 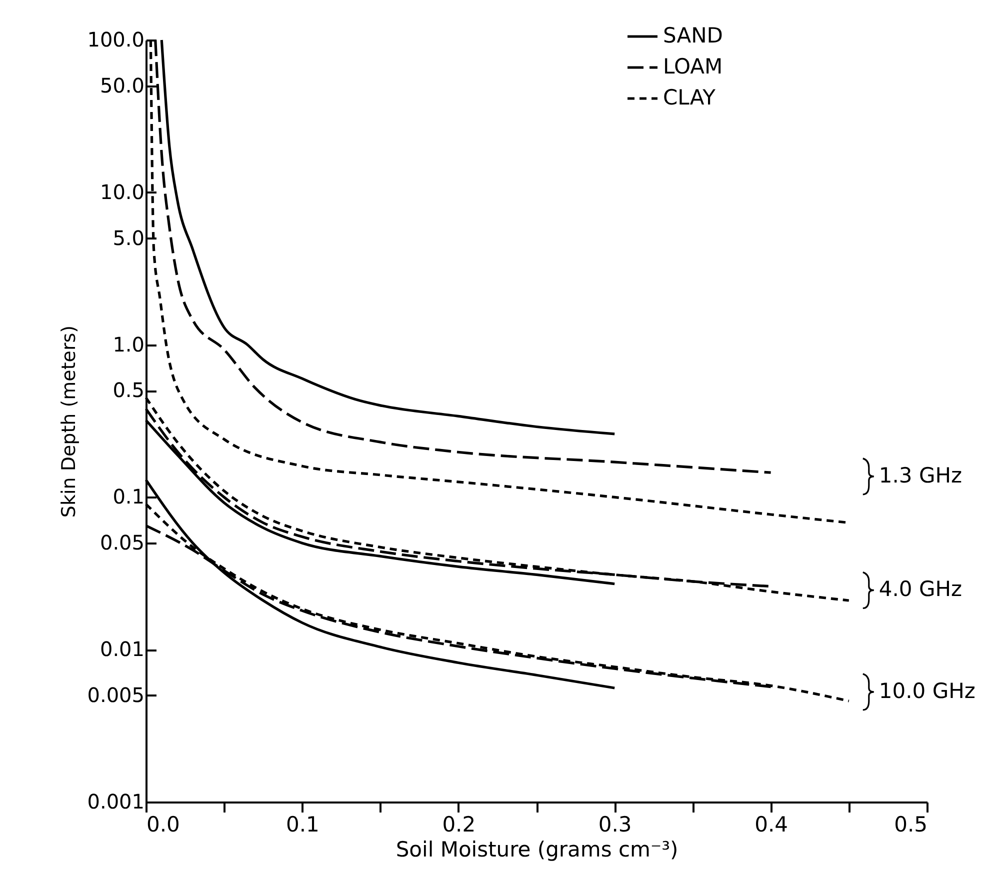 I want to click on y-tick-label: 0.005, so click(x=115, y=694).